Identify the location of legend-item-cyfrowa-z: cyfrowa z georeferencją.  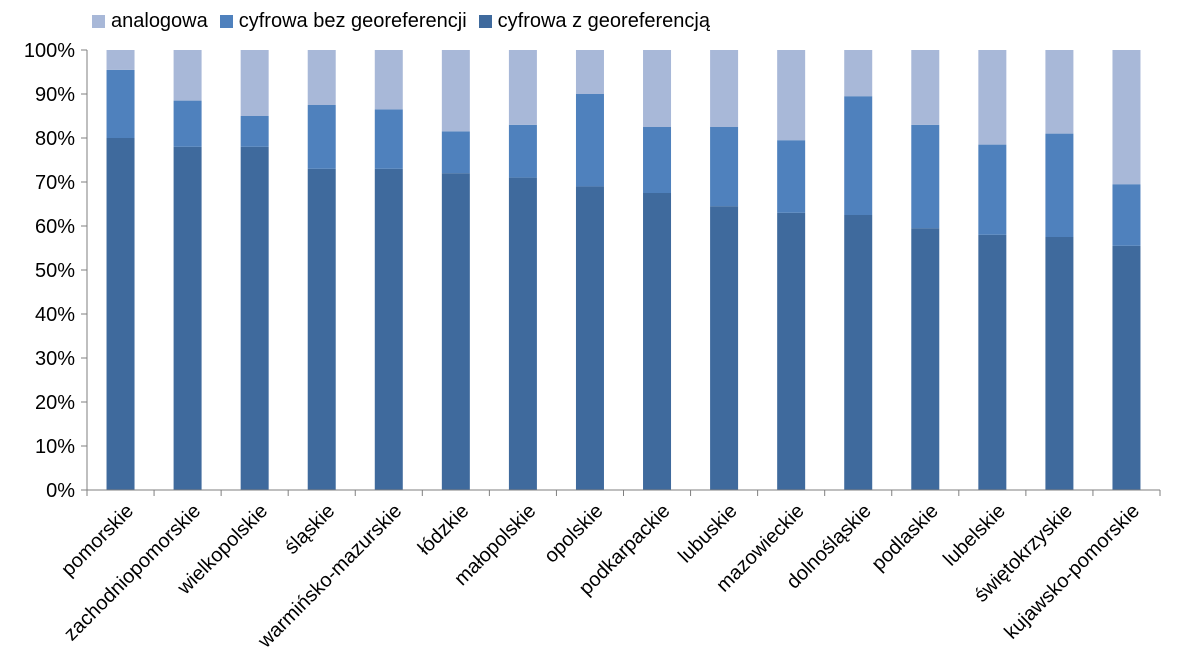
(594, 21).